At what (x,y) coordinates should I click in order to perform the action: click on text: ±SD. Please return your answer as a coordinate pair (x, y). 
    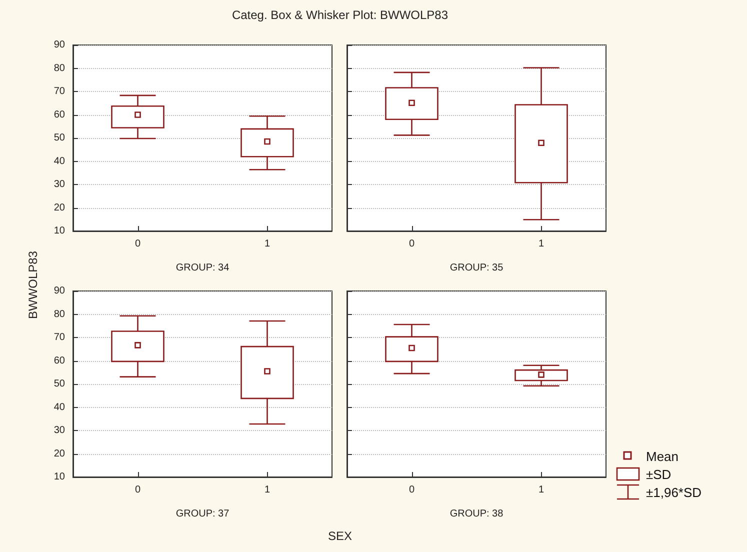
    Looking at the image, I should click on (659, 474).